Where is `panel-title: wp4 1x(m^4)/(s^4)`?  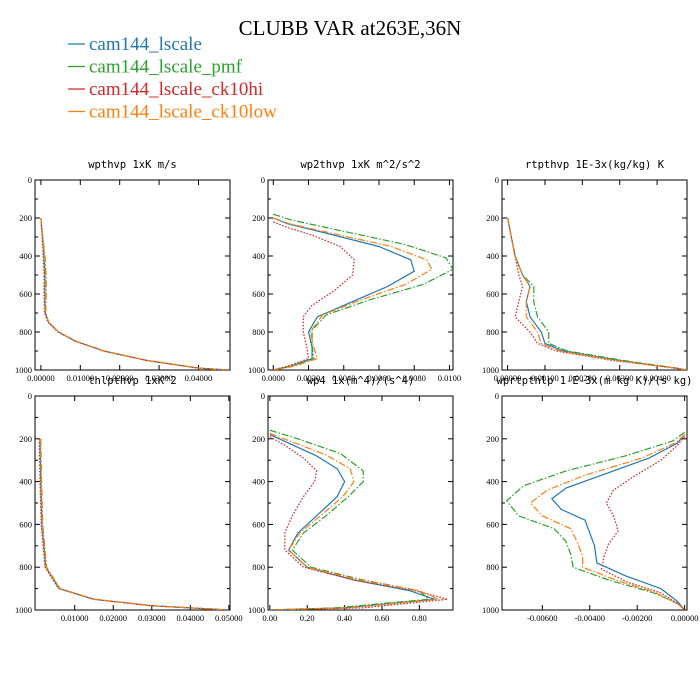
panel-title: wp4 1x(m^4)/(s^4) is located at coordinates (360, 381).